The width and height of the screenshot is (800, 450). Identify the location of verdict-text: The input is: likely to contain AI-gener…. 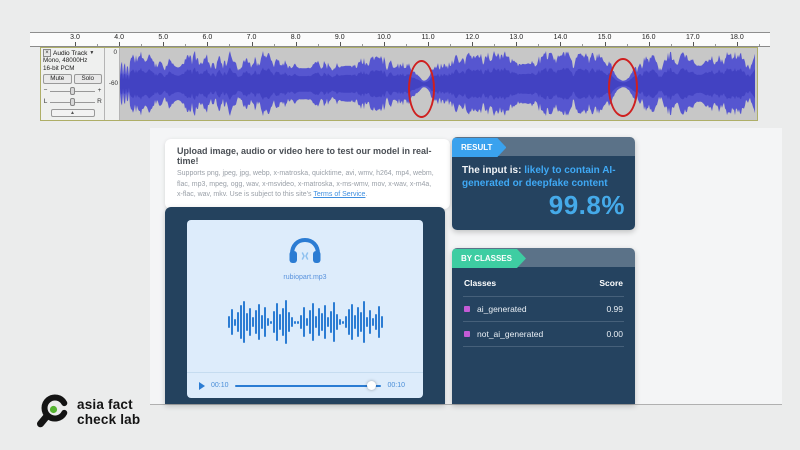
(543, 177).